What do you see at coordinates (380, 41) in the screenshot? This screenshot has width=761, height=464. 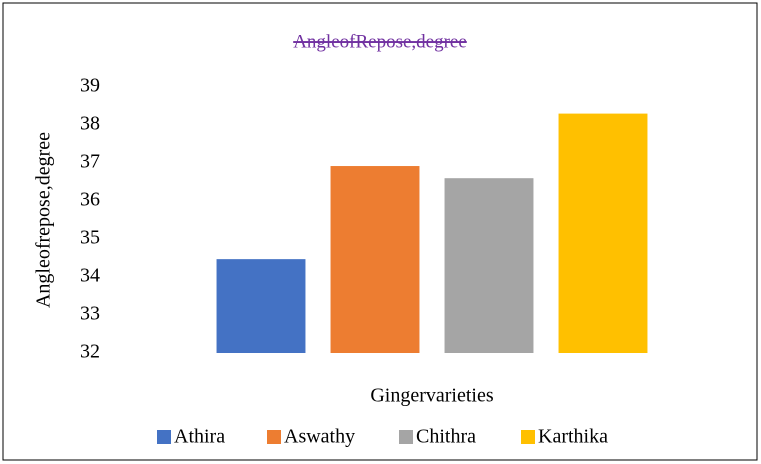 I see `chart-title: AngleofRepose,degree` at bounding box center [380, 41].